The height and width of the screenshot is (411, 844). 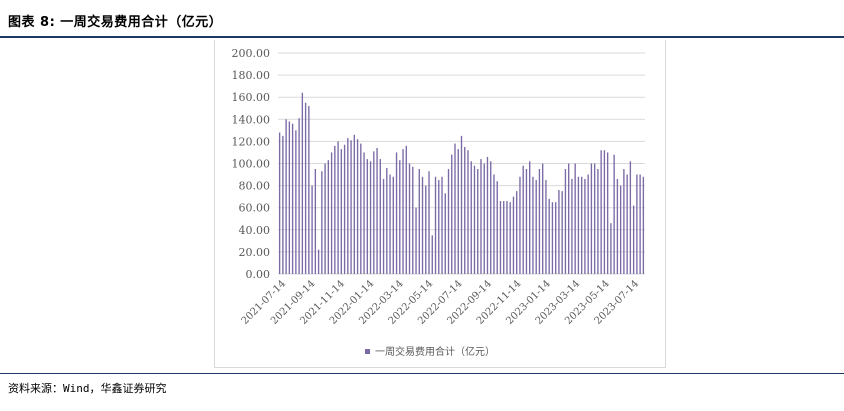 I want to click on y-tick-label: 160.00, so click(x=251, y=97).